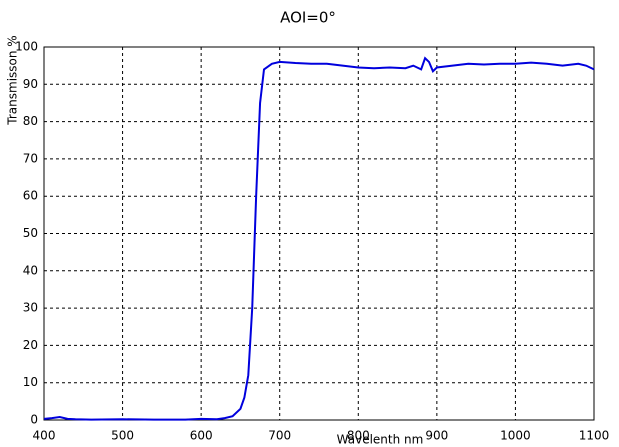 The image size is (619, 447). Describe the element at coordinates (201, 436) in the screenshot. I see `x-tick-label: 600` at that location.